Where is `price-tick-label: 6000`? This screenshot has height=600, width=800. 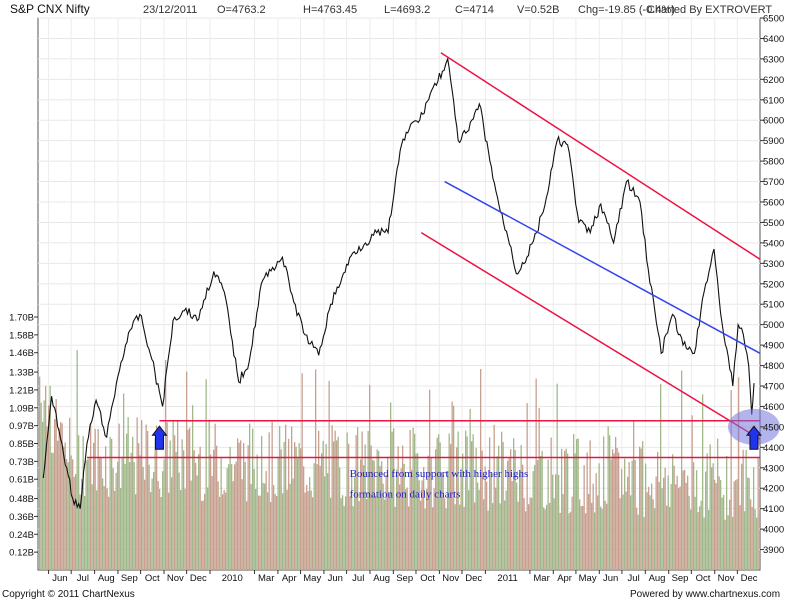 price-tick-label: 6000 is located at coordinates (773, 121).